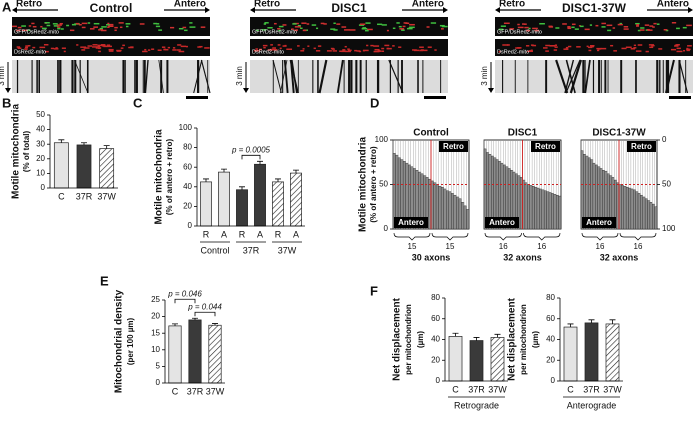 Image resolution: width=696 pixels, height=439 pixels. What do you see at coordinates (6, 102) in the screenshot?
I see `panel-label: B` at bounding box center [6, 102].